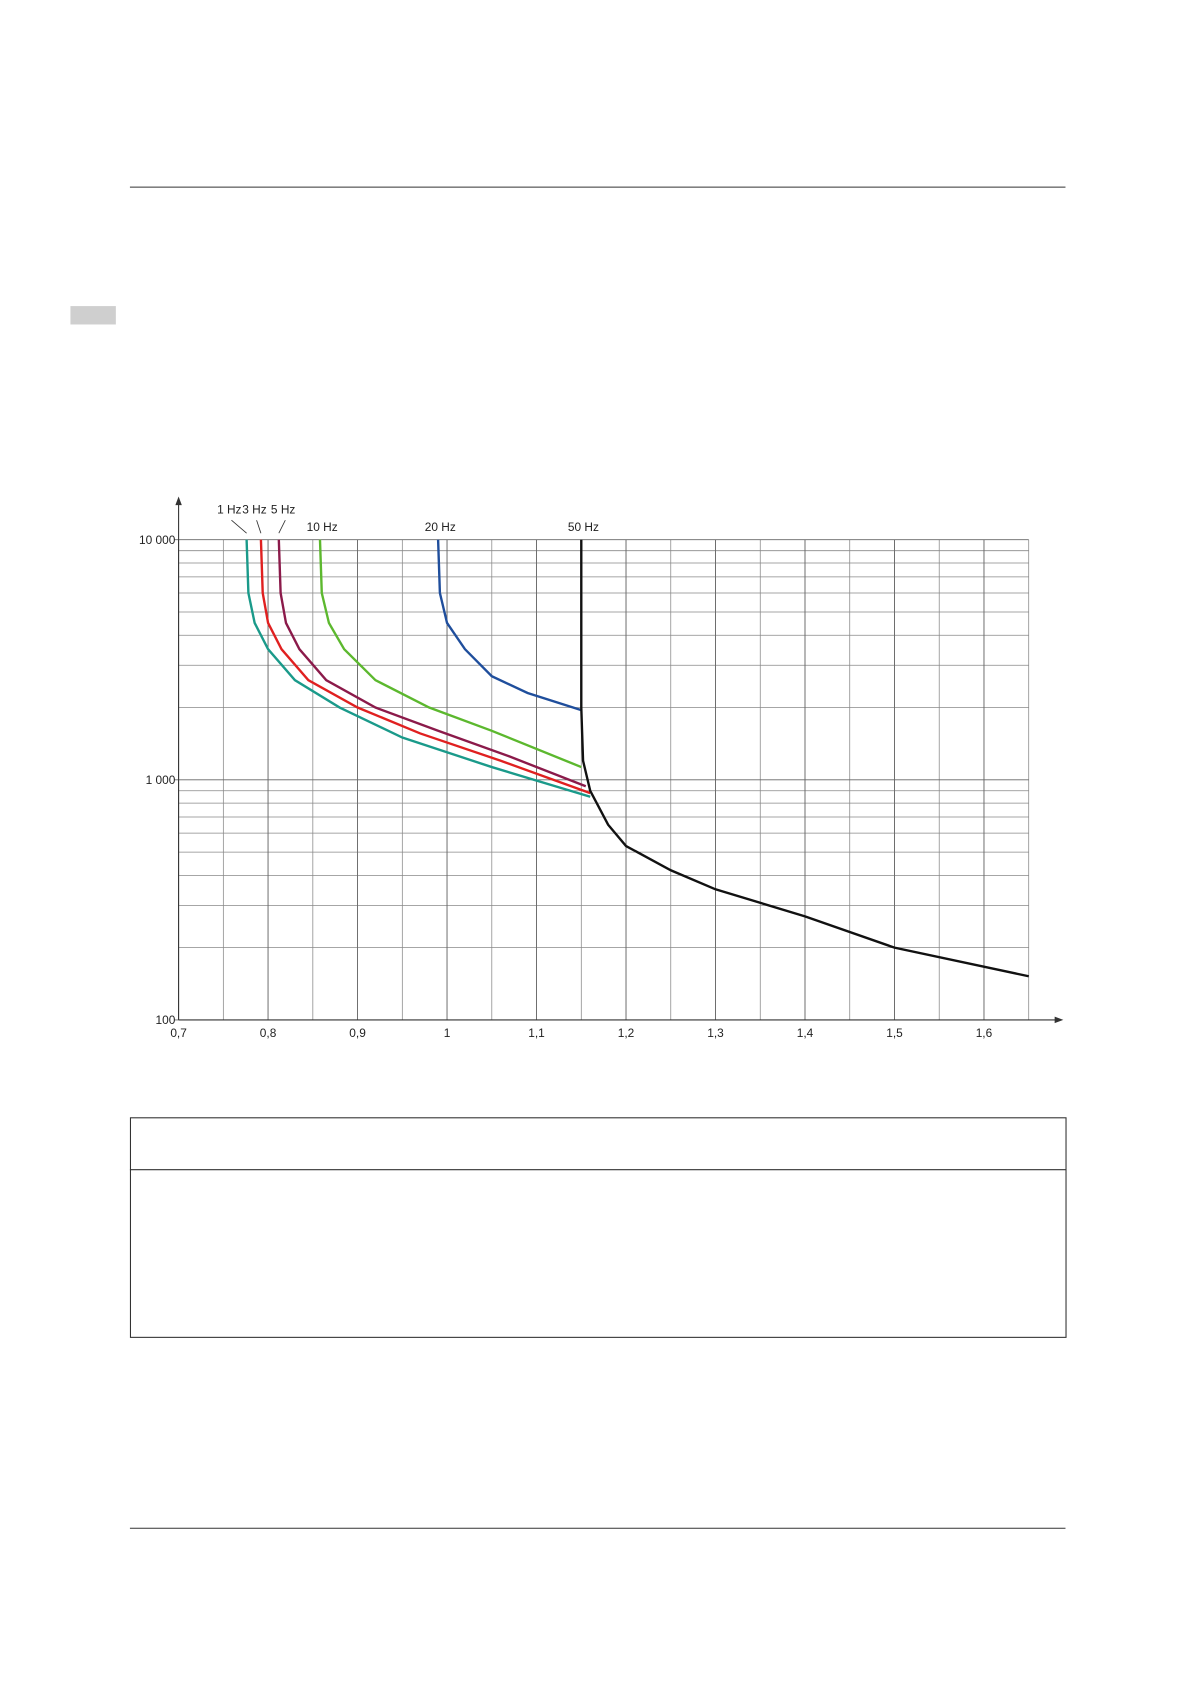  Describe the element at coordinates (447, 1033) in the screenshot. I see `x-tick-label: 1` at that location.